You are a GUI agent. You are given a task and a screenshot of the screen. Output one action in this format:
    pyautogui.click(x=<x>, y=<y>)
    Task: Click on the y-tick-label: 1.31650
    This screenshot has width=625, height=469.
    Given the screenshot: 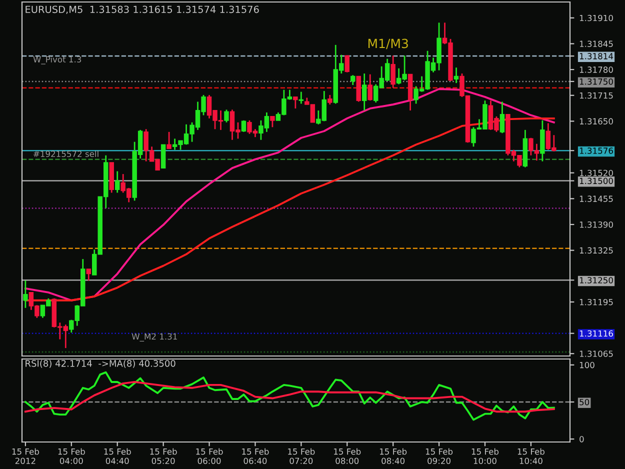 What is the action you would take?
    pyautogui.click(x=596, y=121)
    